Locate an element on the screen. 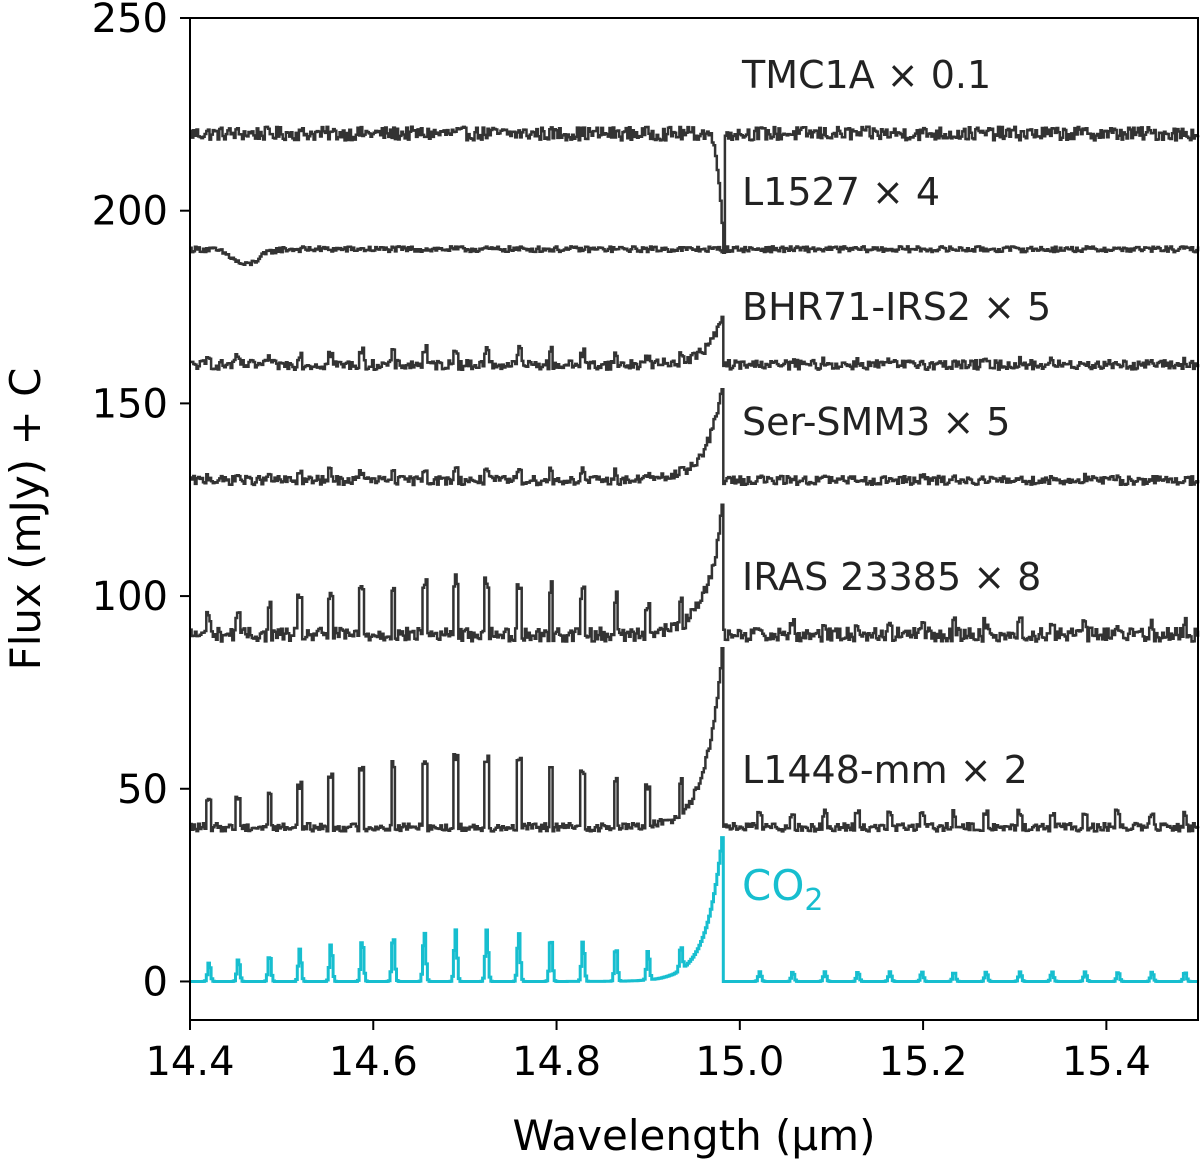 This screenshot has width=1200, height=1162. series-label: TMC1A × 0.1 is located at coordinates (866, 75).